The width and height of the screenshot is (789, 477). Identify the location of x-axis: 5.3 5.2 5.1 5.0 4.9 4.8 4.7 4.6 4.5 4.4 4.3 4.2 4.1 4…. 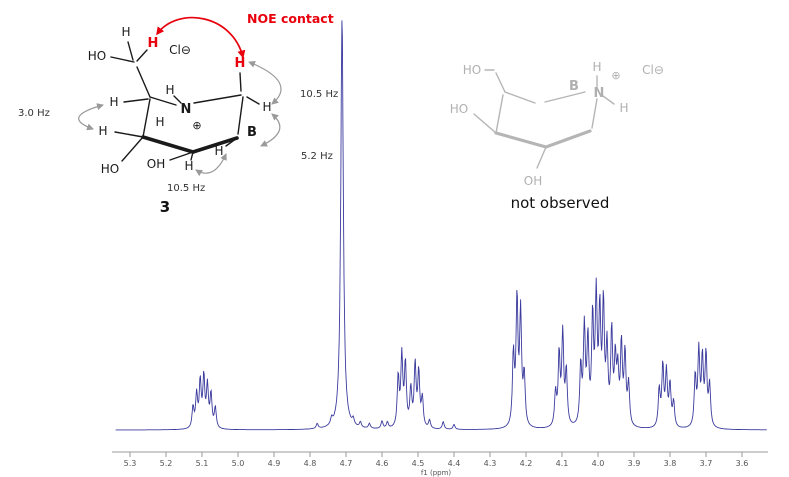
(440, 464).